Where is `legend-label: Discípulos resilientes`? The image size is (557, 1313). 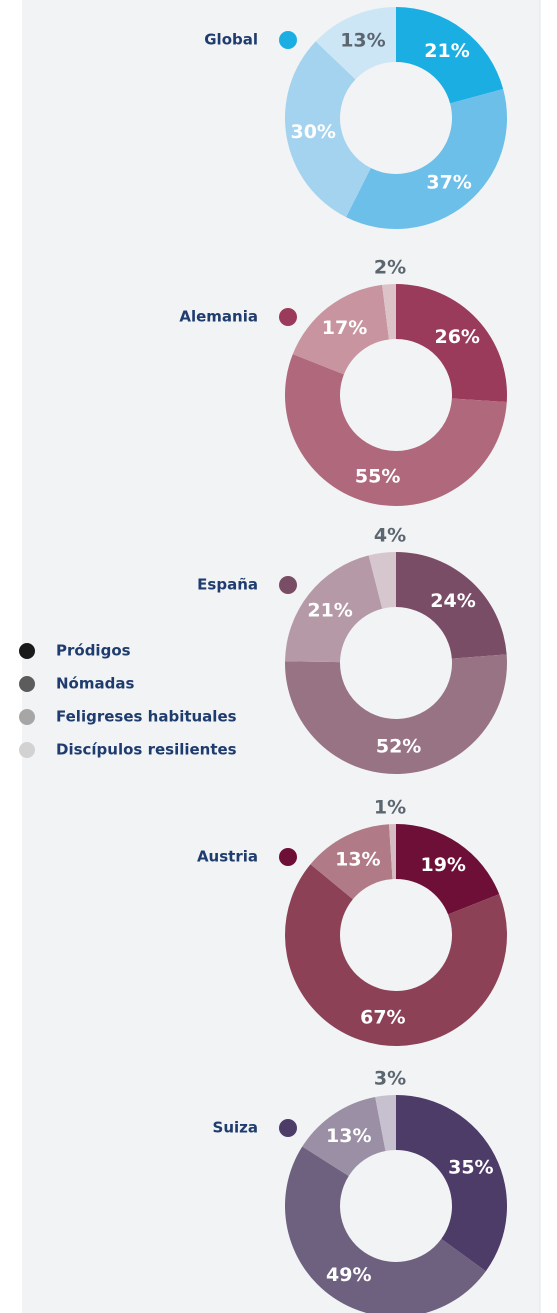 legend-label: Discípulos resilientes is located at coordinates (146, 750).